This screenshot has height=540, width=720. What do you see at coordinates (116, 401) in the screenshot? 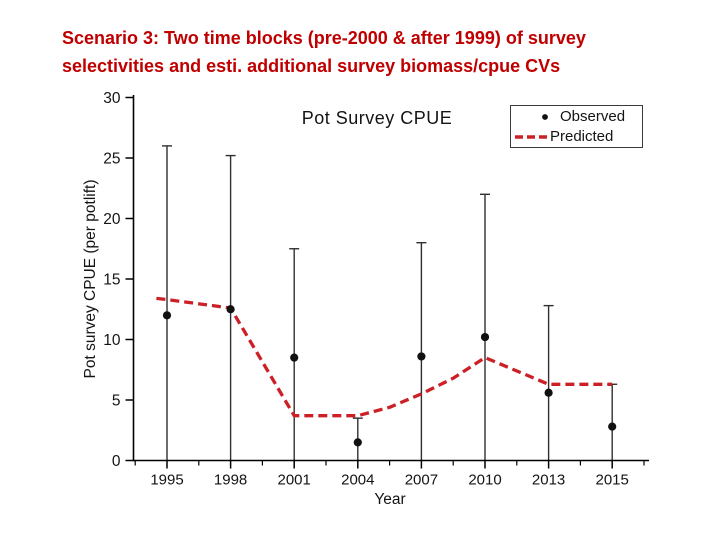
I see `y-tick-label: 5` at bounding box center [116, 401].